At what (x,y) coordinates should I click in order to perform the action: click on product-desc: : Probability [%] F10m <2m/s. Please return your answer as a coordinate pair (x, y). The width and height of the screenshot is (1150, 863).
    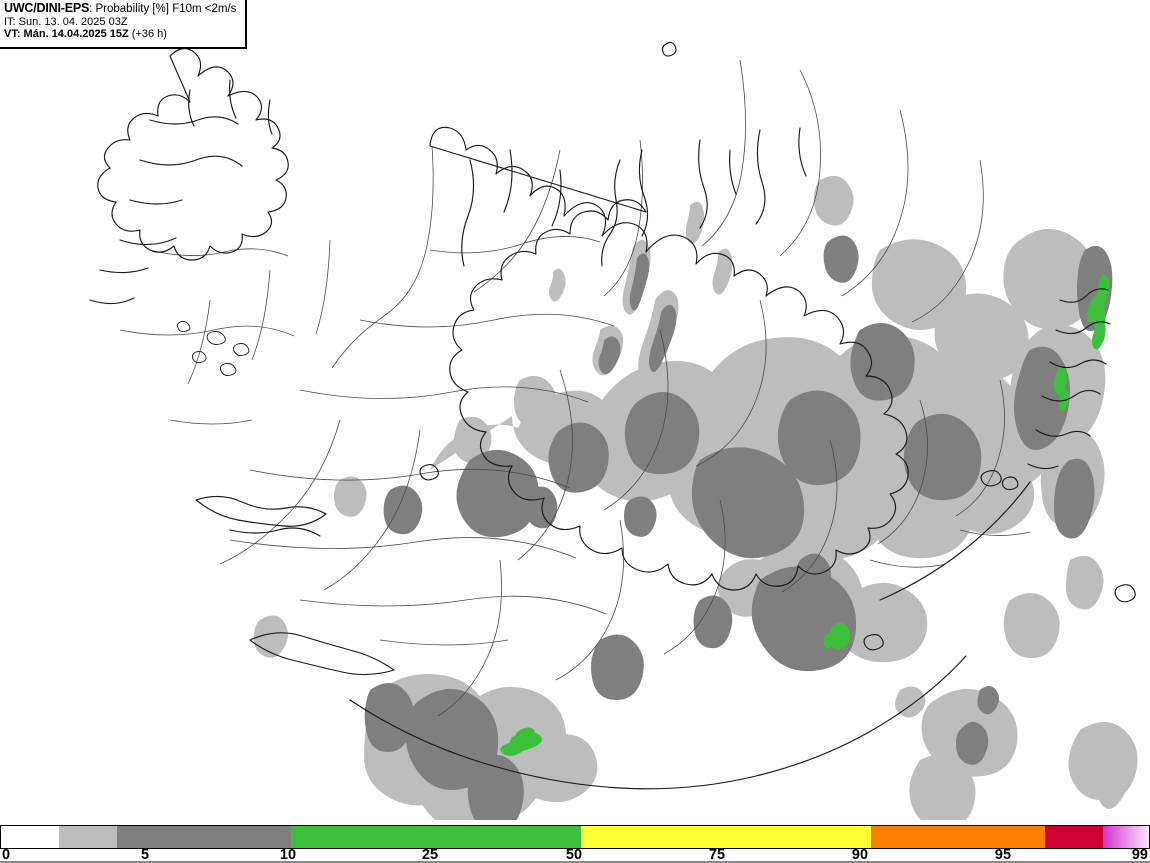
    Looking at the image, I should click on (163, 9).